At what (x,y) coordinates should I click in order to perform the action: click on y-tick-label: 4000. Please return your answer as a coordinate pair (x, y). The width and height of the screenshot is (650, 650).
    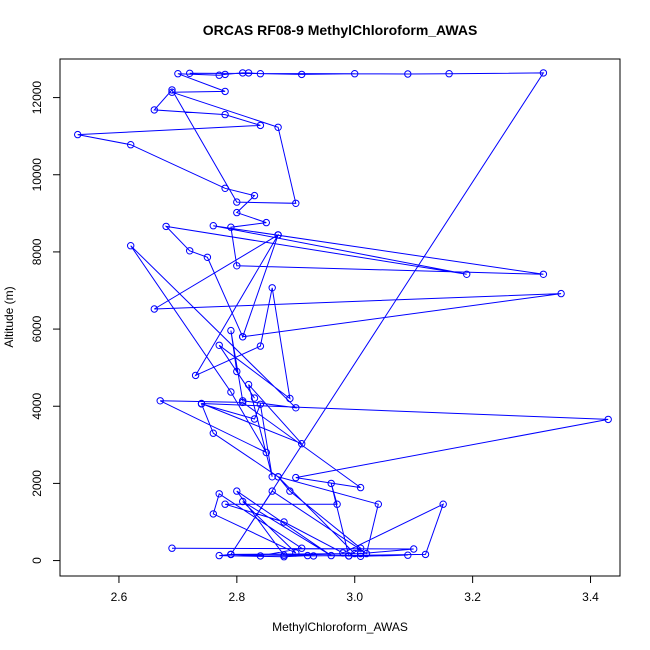
    Looking at the image, I should click on (37, 406).